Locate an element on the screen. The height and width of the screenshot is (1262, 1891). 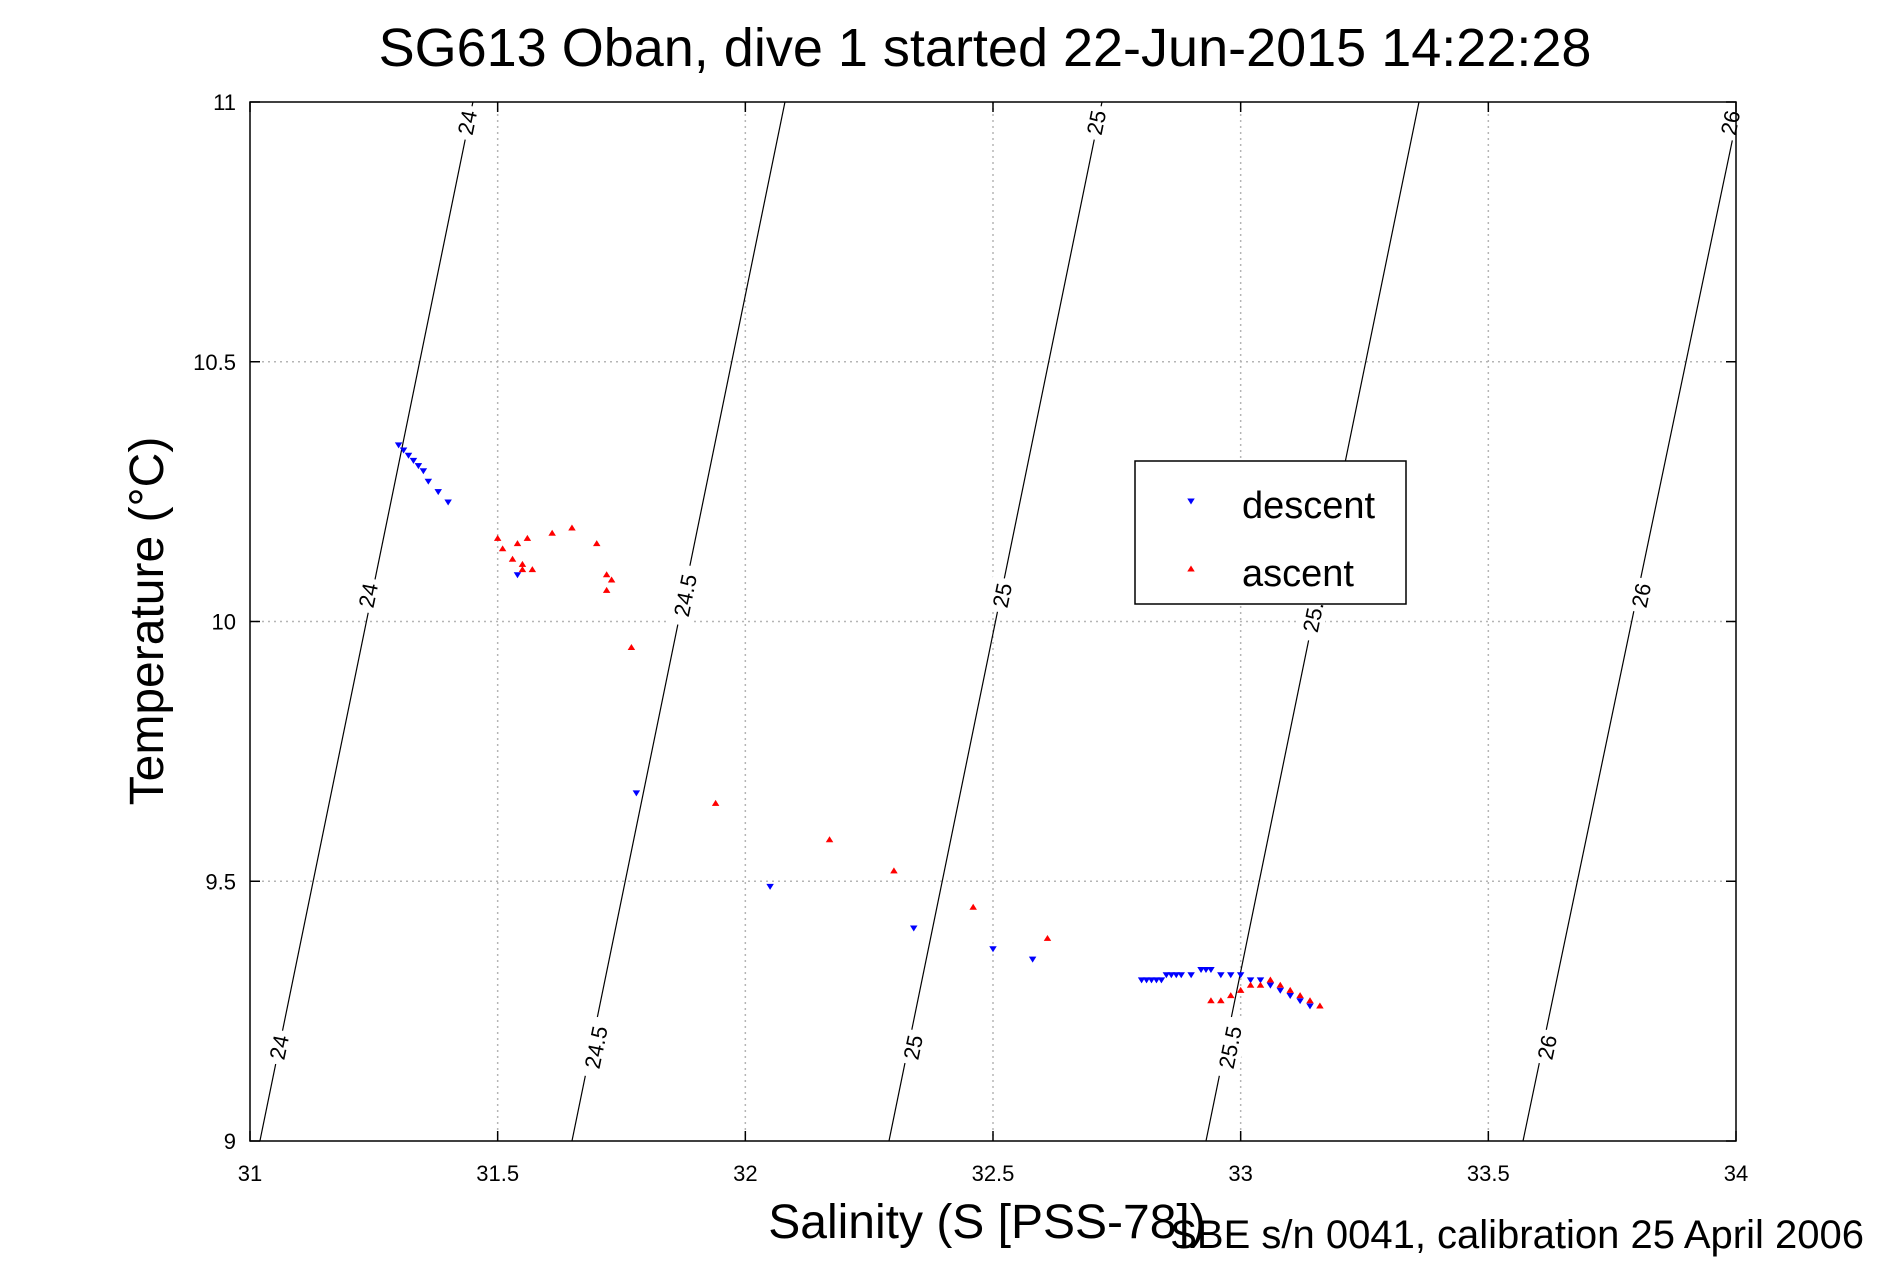
isopycnal-label-text: 25.5 is located at coordinates (1230, 1047).